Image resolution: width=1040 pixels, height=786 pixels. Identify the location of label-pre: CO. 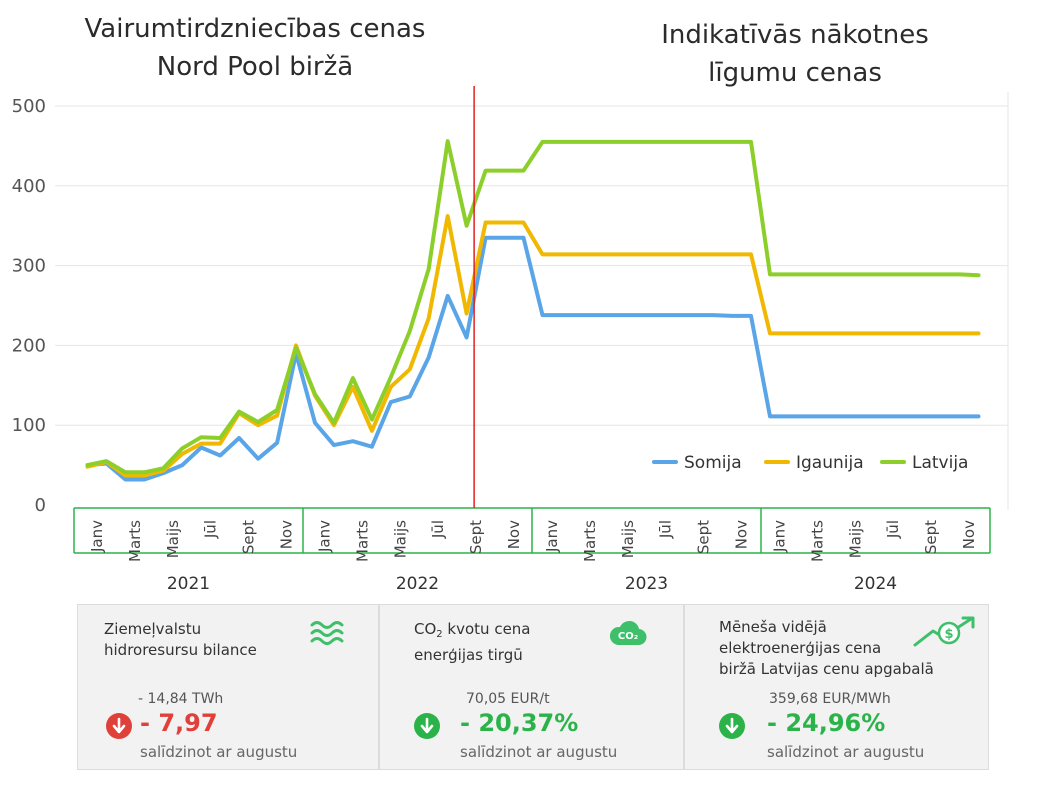
(425, 629).